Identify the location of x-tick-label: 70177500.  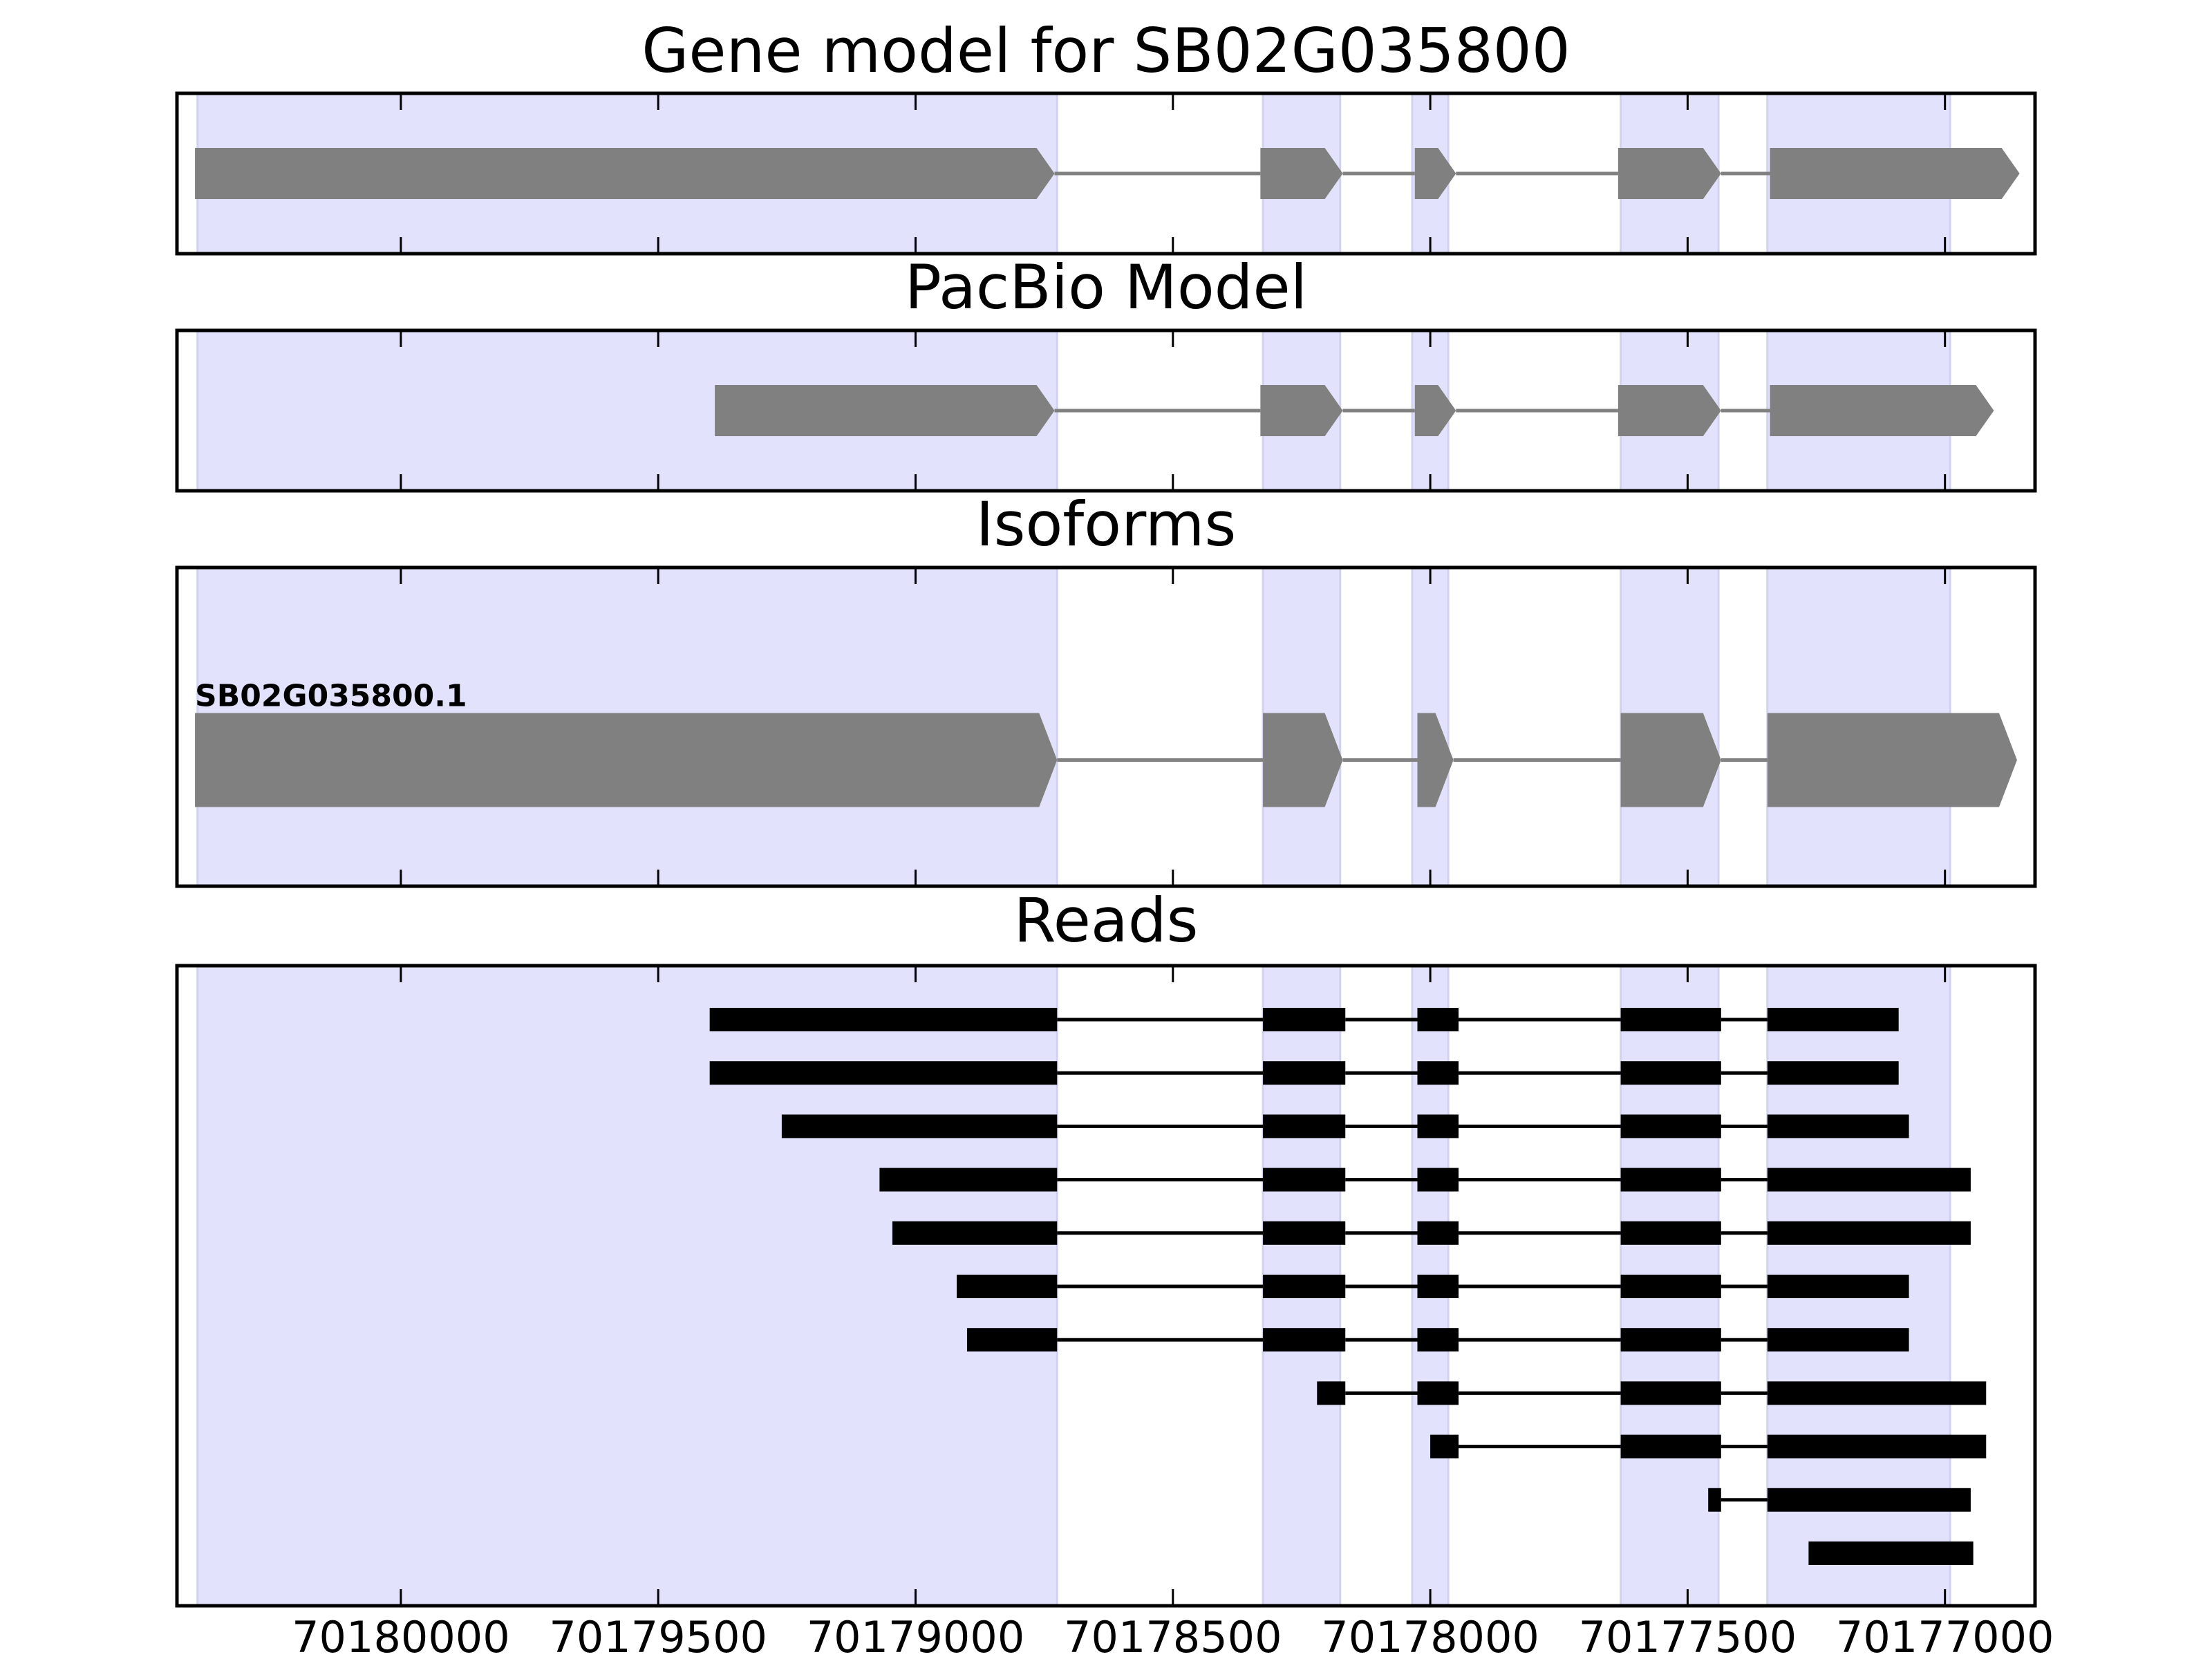
(1688, 1635).